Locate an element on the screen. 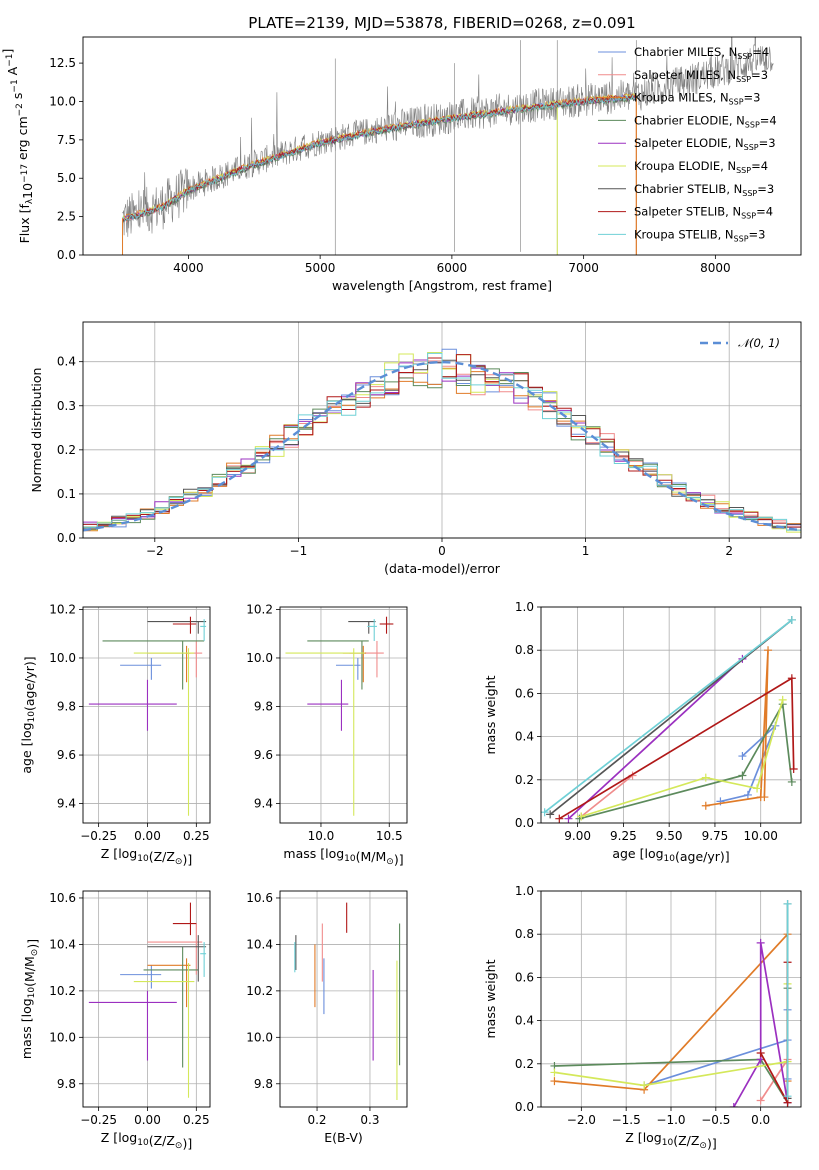 The height and width of the screenshot is (1170, 819). normal-reference-curve is located at coordinates (441, 446).